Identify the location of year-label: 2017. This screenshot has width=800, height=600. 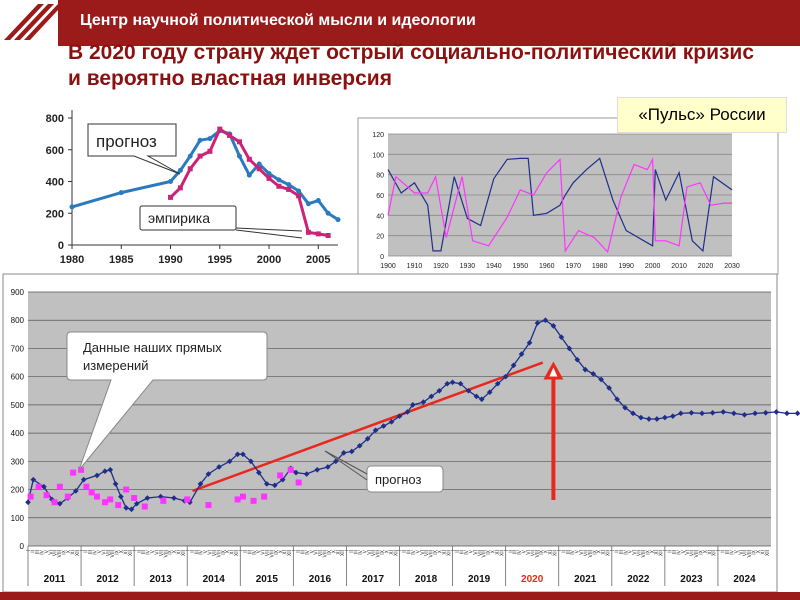
(373, 579).